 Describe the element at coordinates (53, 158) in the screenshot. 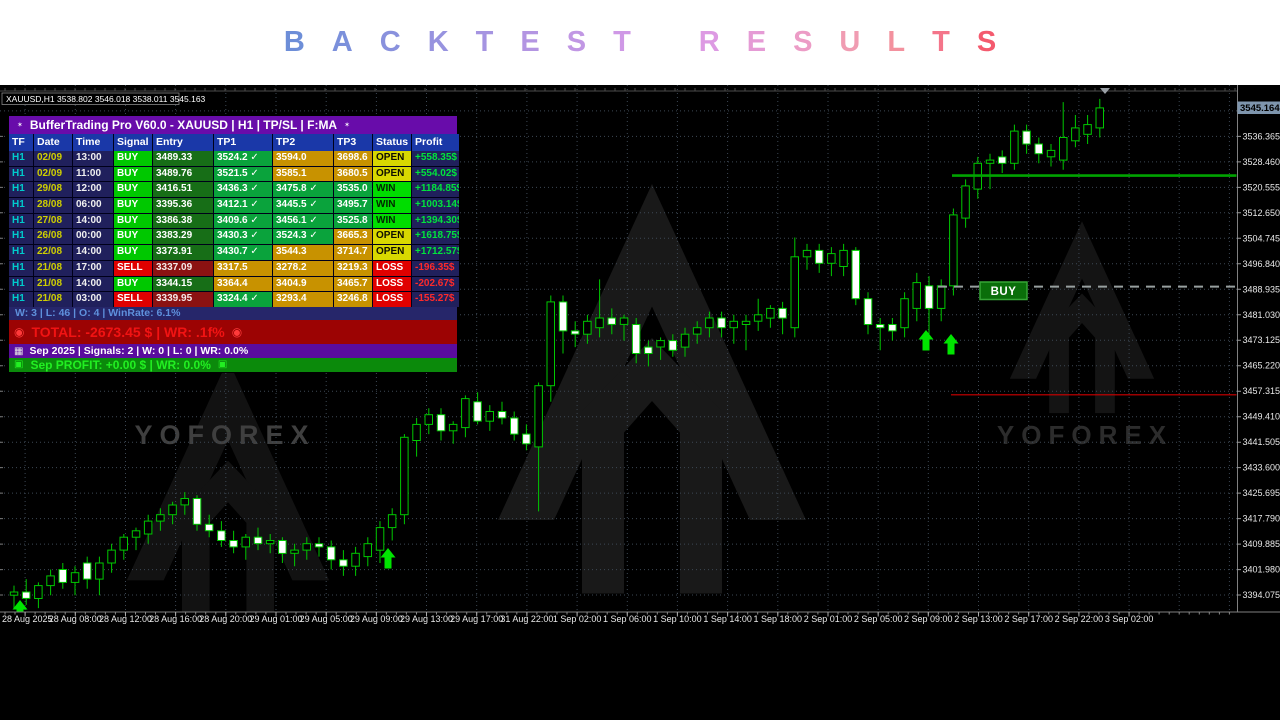

I see `cell-date: 02/09` at that location.